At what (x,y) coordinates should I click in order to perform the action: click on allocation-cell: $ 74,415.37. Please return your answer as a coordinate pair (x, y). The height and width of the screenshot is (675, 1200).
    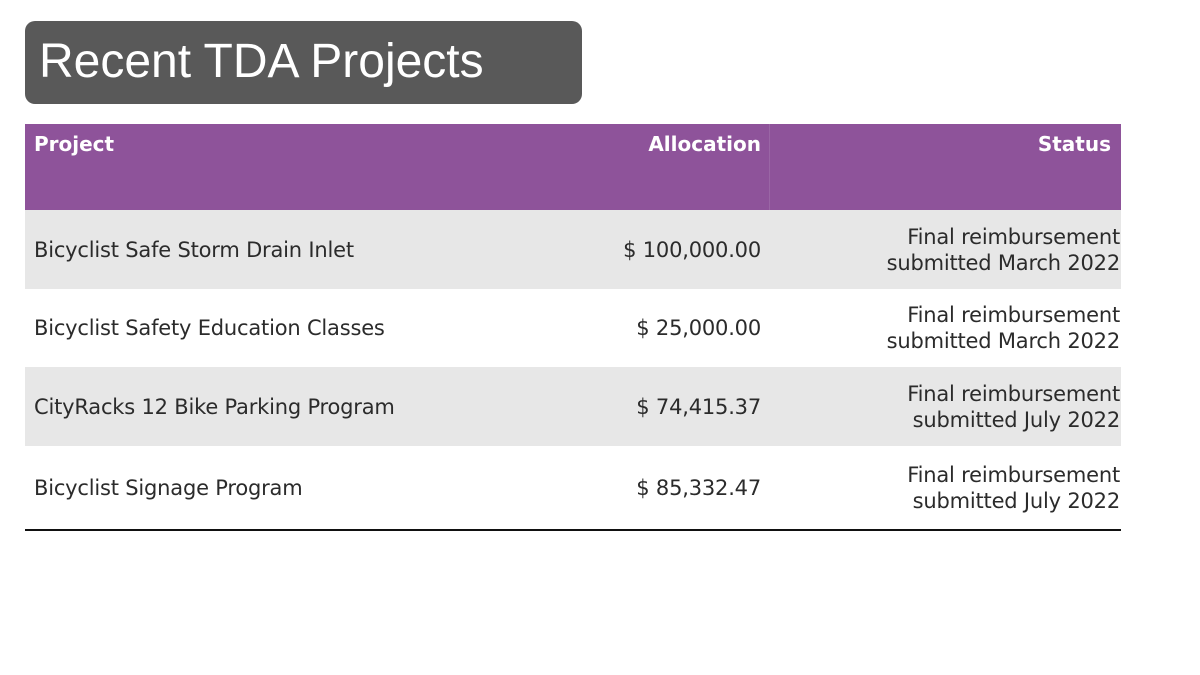
    Looking at the image, I should click on (698, 406).